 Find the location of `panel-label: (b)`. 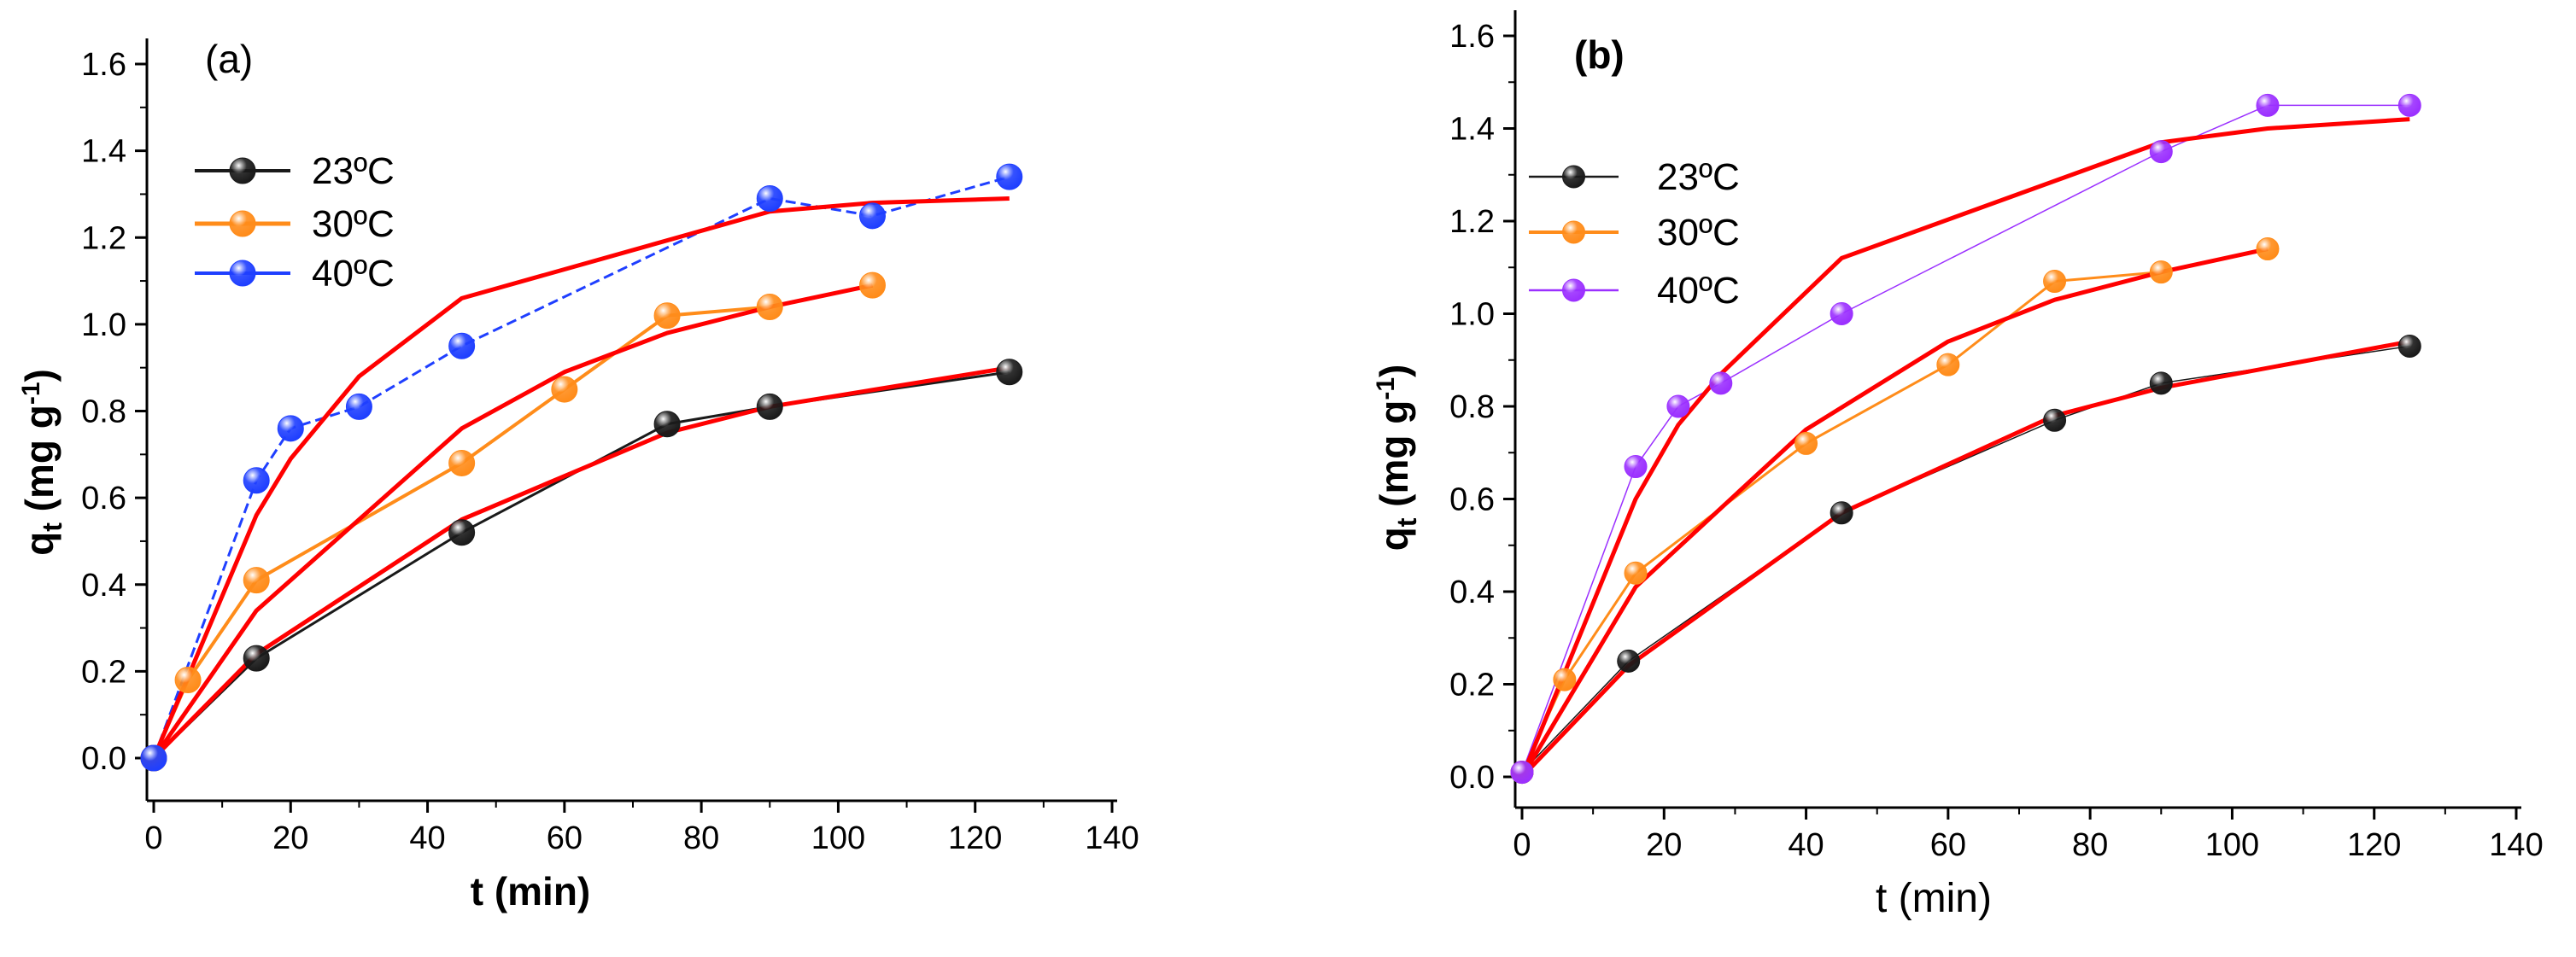

panel-label: (b) is located at coordinates (1599, 54).